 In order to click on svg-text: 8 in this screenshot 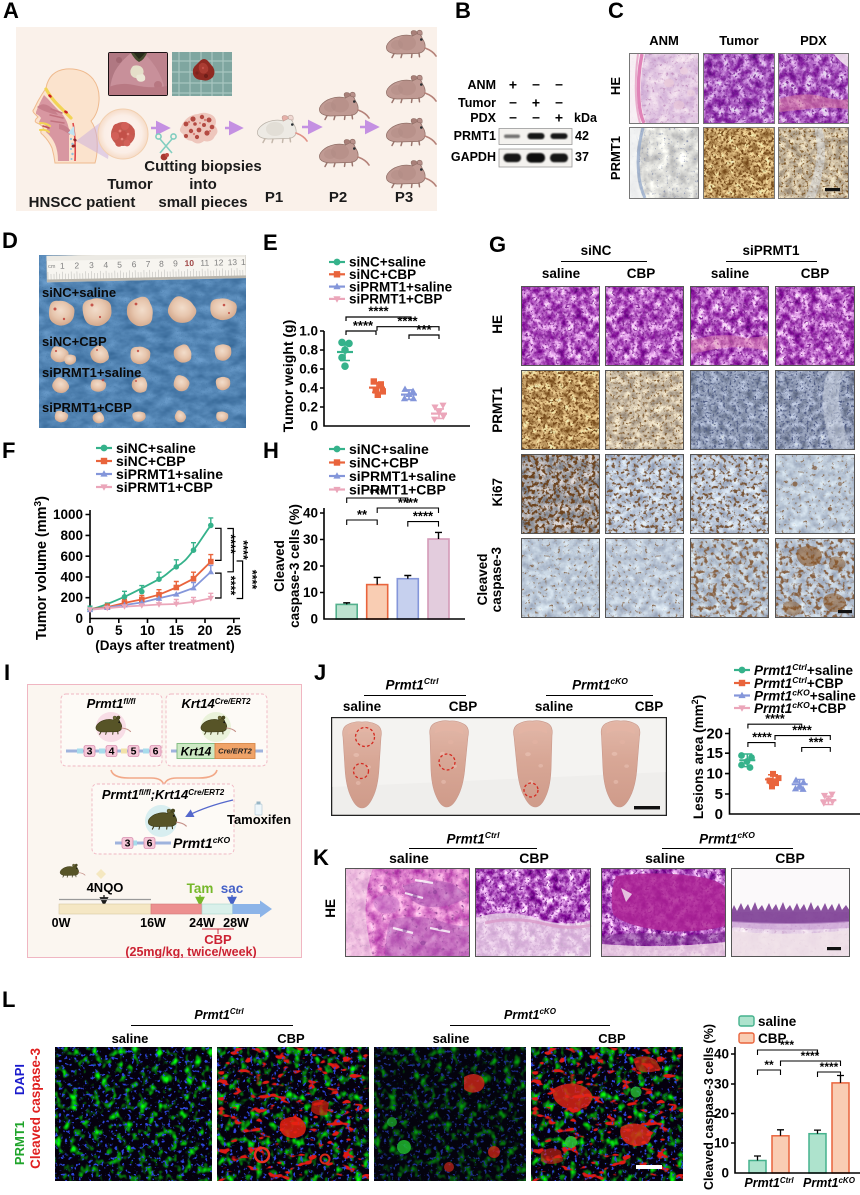, I will do `click(161, 264)`.